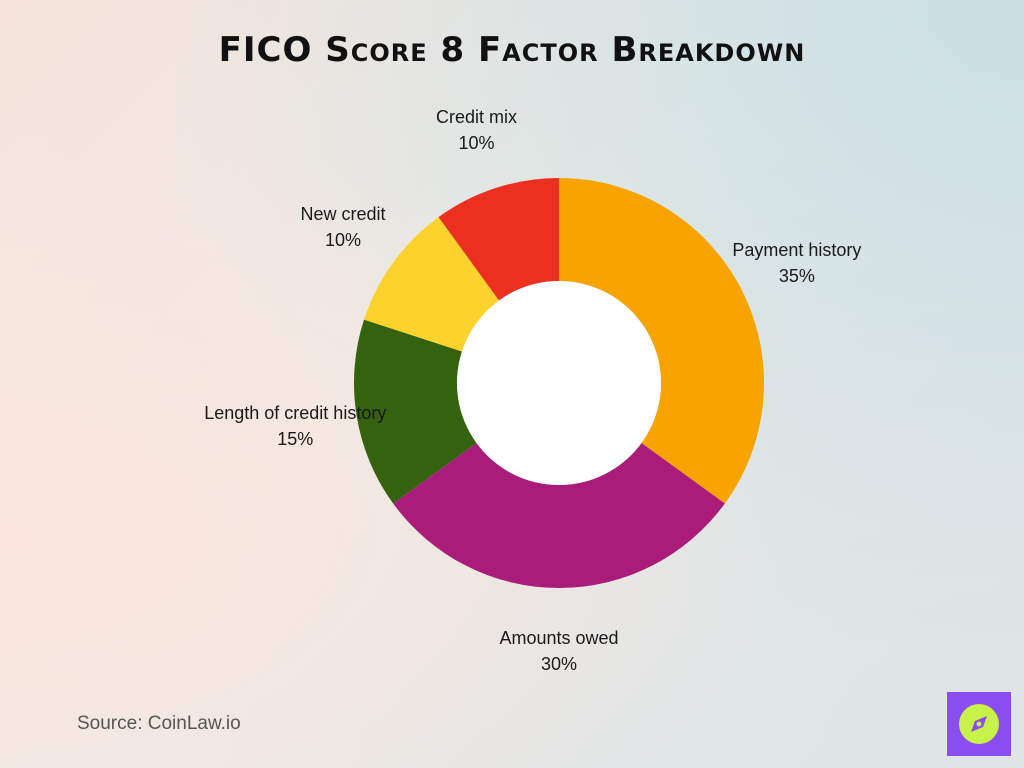 The image size is (1024, 768). I want to click on slice-label-name: Payment history, so click(796, 250).